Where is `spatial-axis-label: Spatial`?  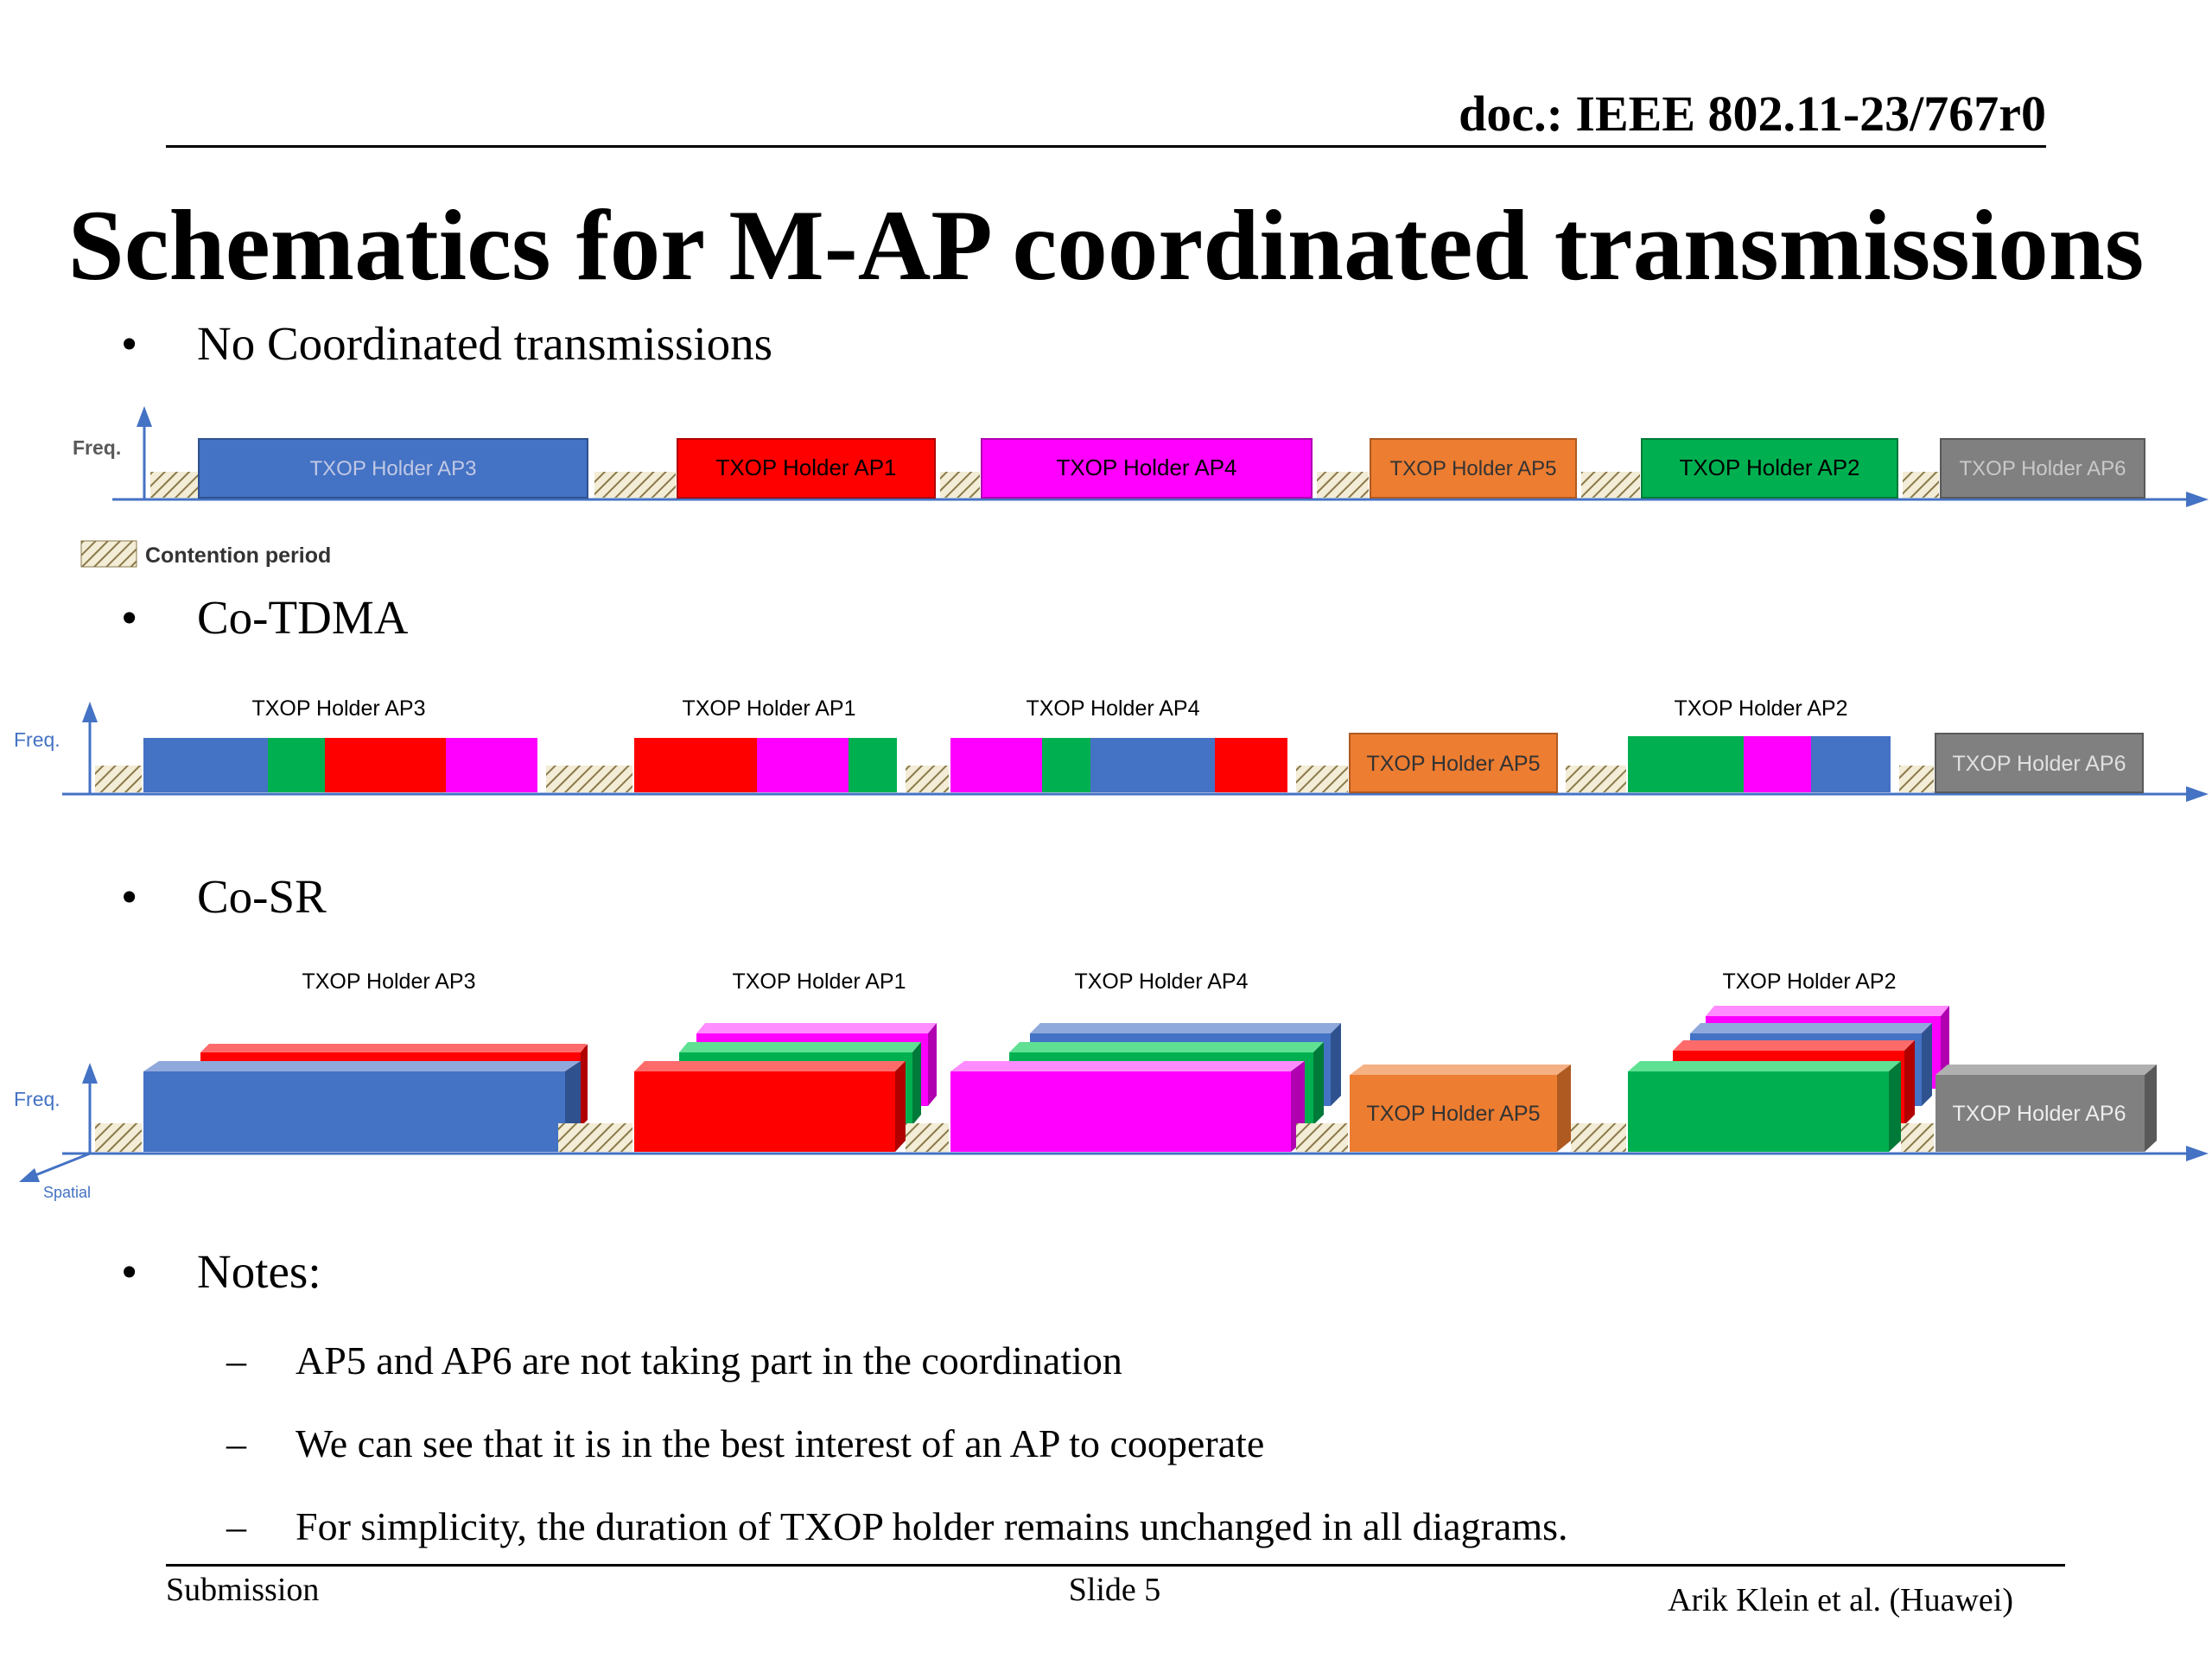
spatial-axis-label: Spatial is located at coordinates (67, 1192).